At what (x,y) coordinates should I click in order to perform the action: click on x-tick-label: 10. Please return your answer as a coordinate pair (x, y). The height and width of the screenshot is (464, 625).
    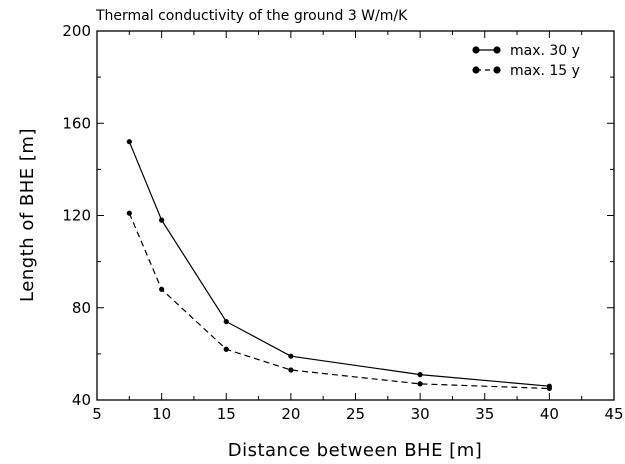
    Looking at the image, I should click on (161, 414).